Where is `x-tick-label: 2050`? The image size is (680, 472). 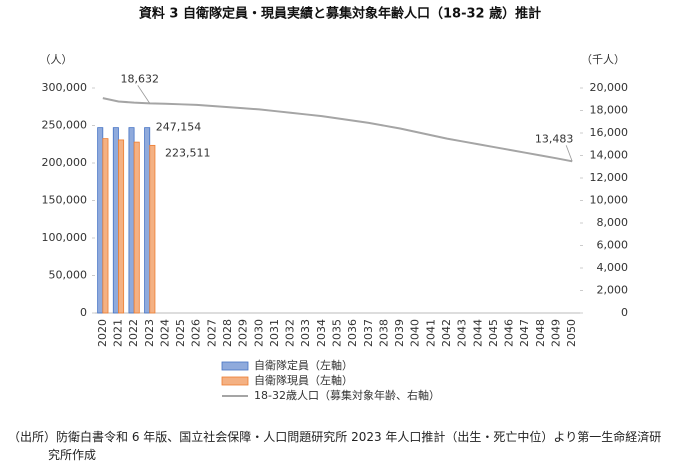 x-tick-label: 2050 is located at coordinates (571, 333).